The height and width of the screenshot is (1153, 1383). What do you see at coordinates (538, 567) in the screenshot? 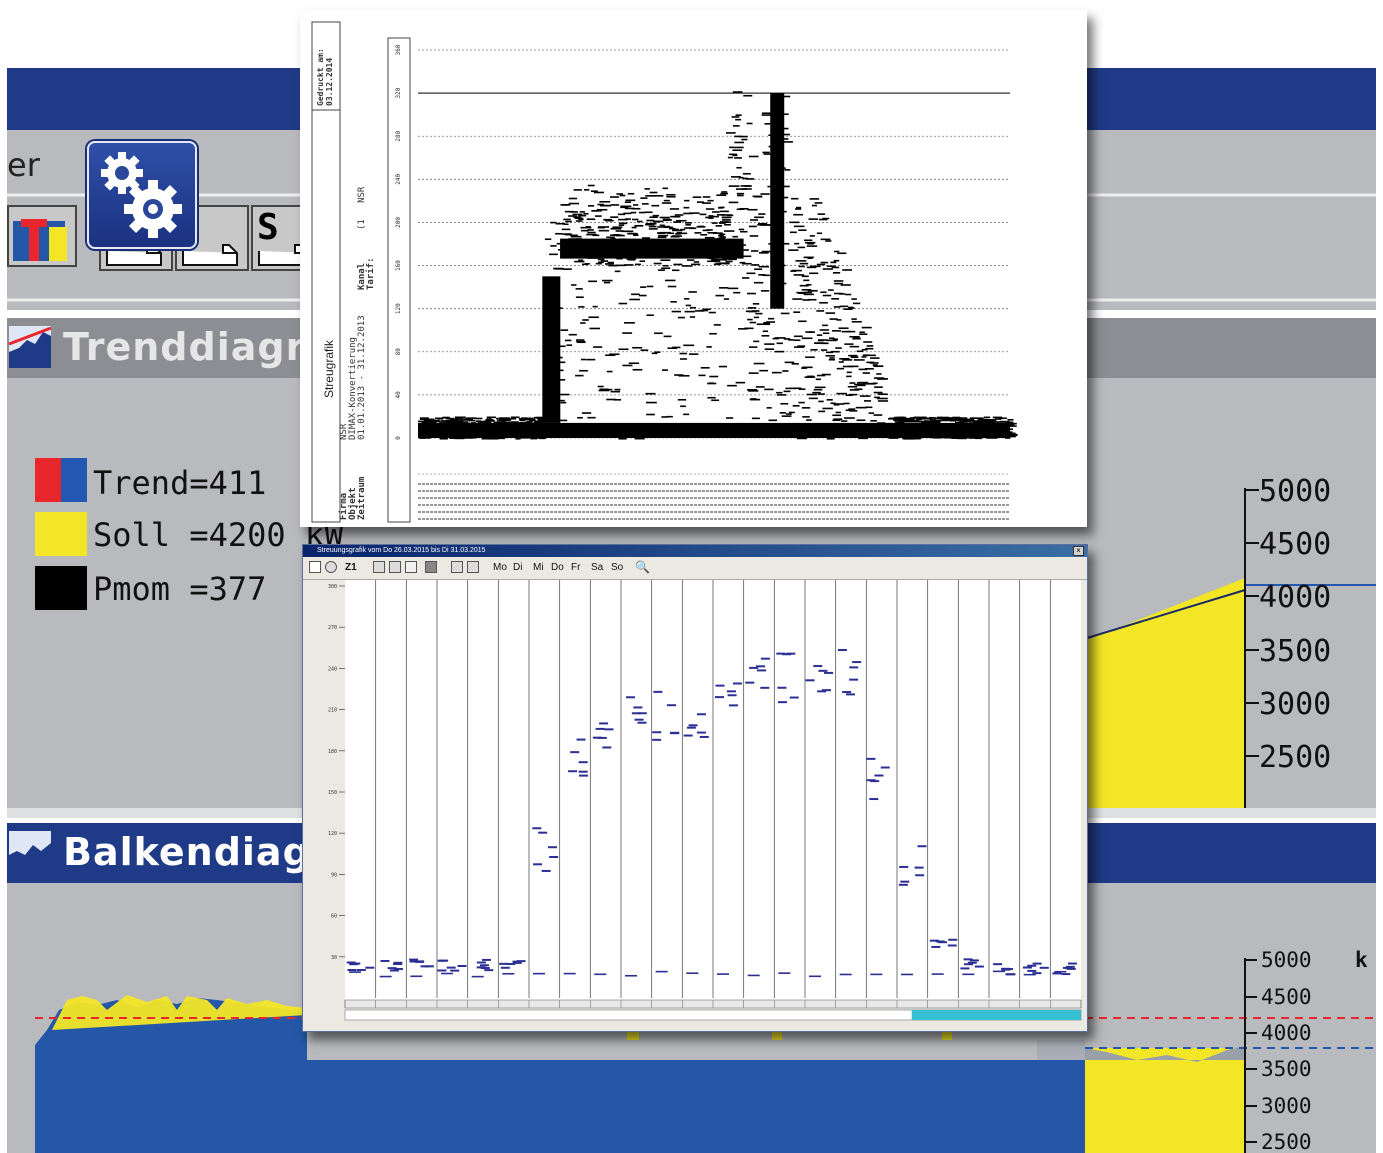
I see `toolbar-day-mi: Mi` at bounding box center [538, 567].